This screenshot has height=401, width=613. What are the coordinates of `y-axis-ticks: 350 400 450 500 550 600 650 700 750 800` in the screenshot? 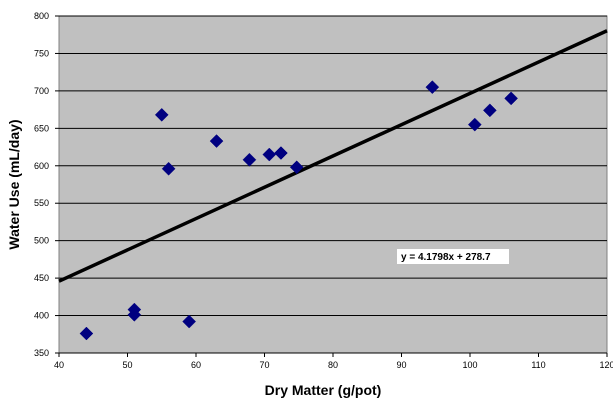 It's located at (46, 184).